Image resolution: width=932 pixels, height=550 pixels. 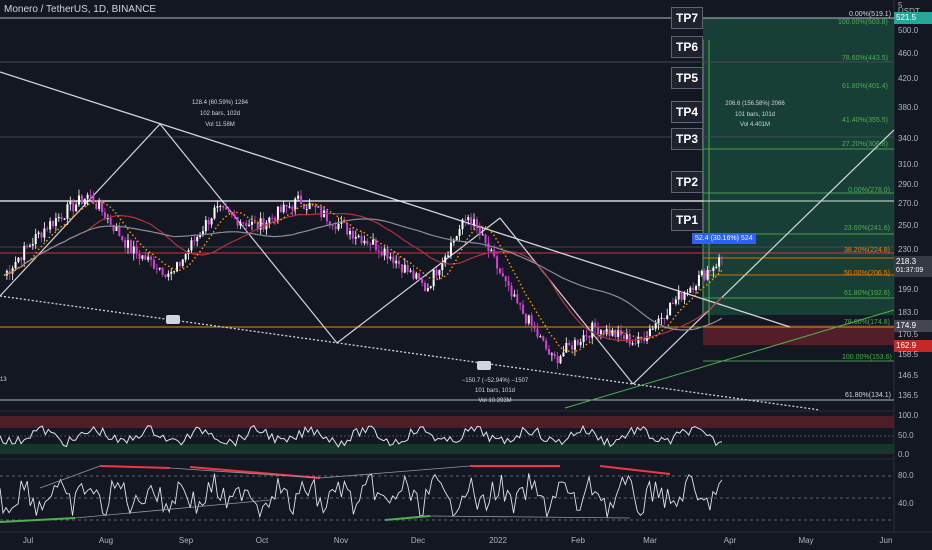 What do you see at coordinates (220, 103) in the screenshot?
I see `upper-measure-line-1: 128.4 (60.59%) 1284` at bounding box center [220, 103].